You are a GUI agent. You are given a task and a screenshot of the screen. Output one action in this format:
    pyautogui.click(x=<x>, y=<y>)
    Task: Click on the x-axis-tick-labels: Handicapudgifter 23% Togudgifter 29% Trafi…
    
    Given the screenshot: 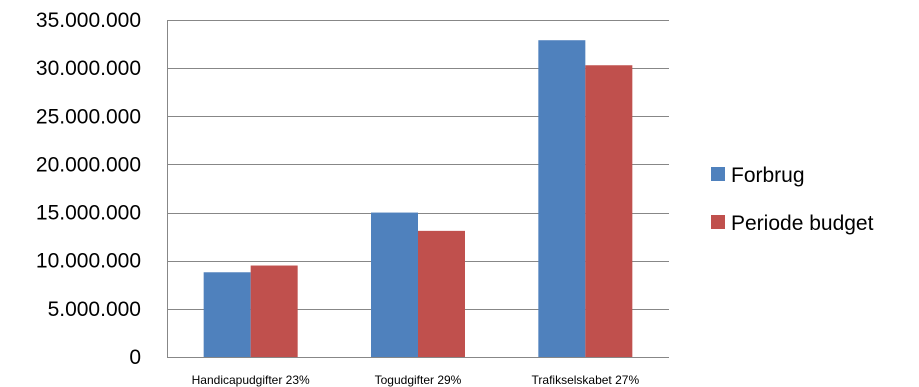 What is the action you would take?
    pyautogui.click(x=416, y=380)
    